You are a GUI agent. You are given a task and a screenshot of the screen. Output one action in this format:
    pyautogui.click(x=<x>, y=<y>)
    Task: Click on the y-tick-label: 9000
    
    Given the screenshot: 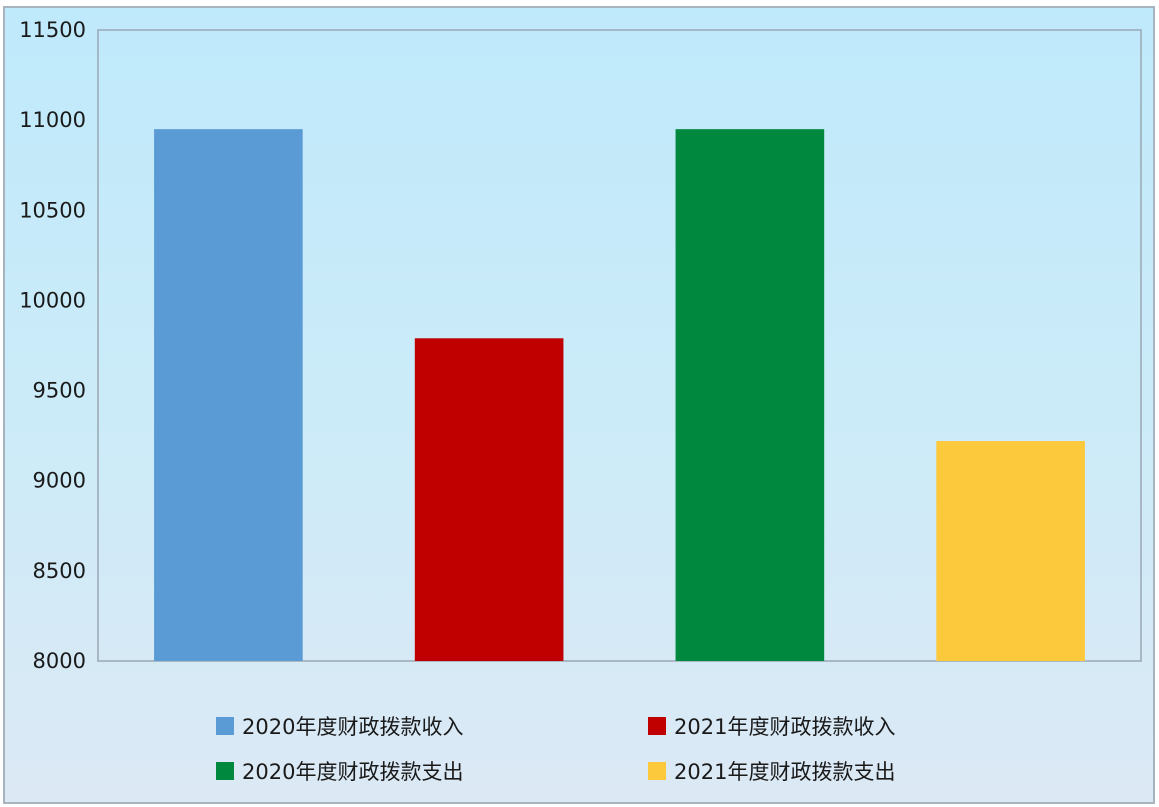 What is the action you would take?
    pyautogui.click(x=59, y=481)
    